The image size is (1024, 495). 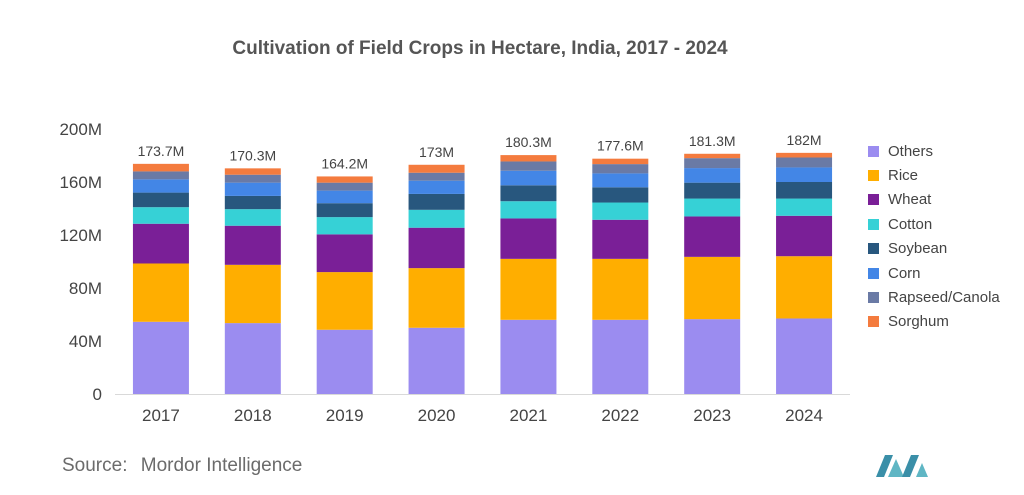 What do you see at coordinates (80, 262) in the screenshot?
I see `y-axis: 0 40M 80M 120M 160M 200M` at bounding box center [80, 262].